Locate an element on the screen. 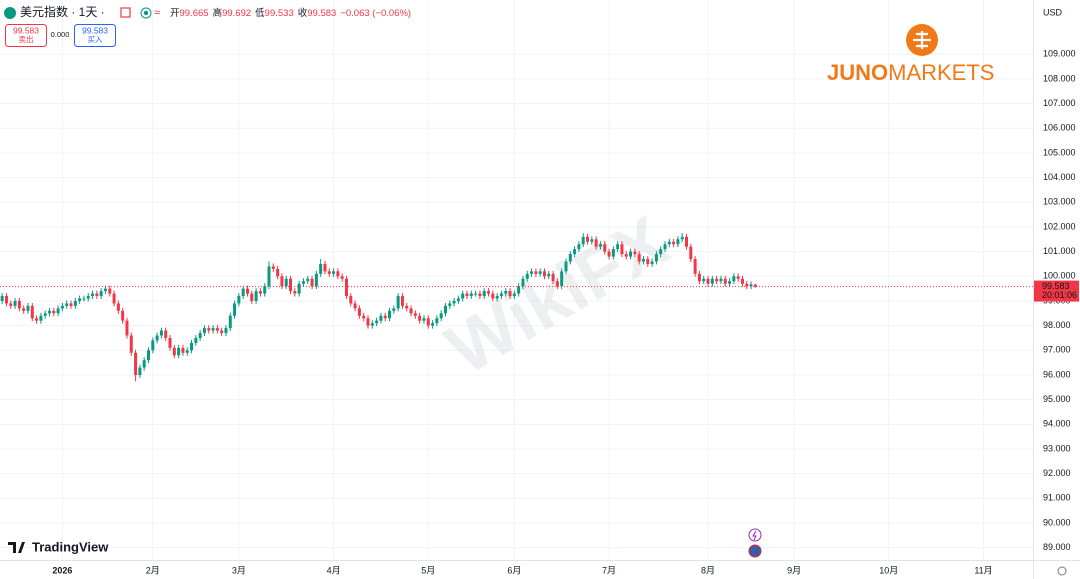 The image size is (1080, 579). brand-name: JUNOMARKETS is located at coordinates (910, 72).